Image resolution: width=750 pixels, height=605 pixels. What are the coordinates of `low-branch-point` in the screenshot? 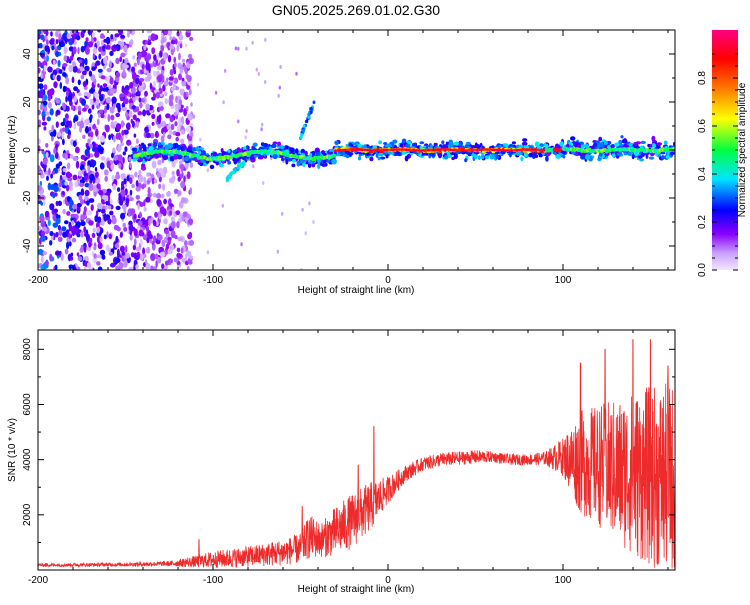 It's located at (231, 173).